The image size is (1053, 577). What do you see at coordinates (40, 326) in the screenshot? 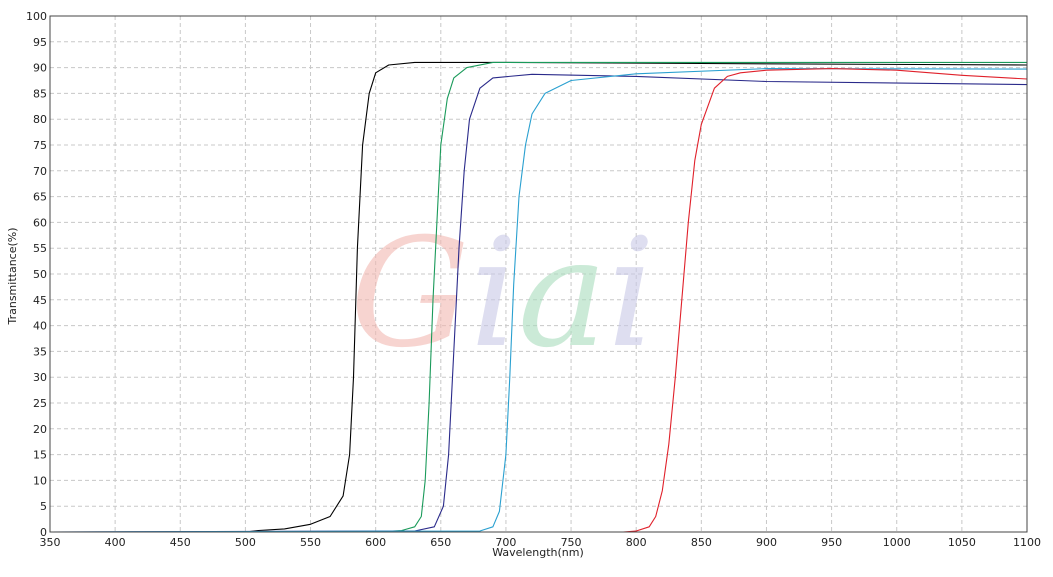
I see `y-tick-label: 40` at bounding box center [40, 326].